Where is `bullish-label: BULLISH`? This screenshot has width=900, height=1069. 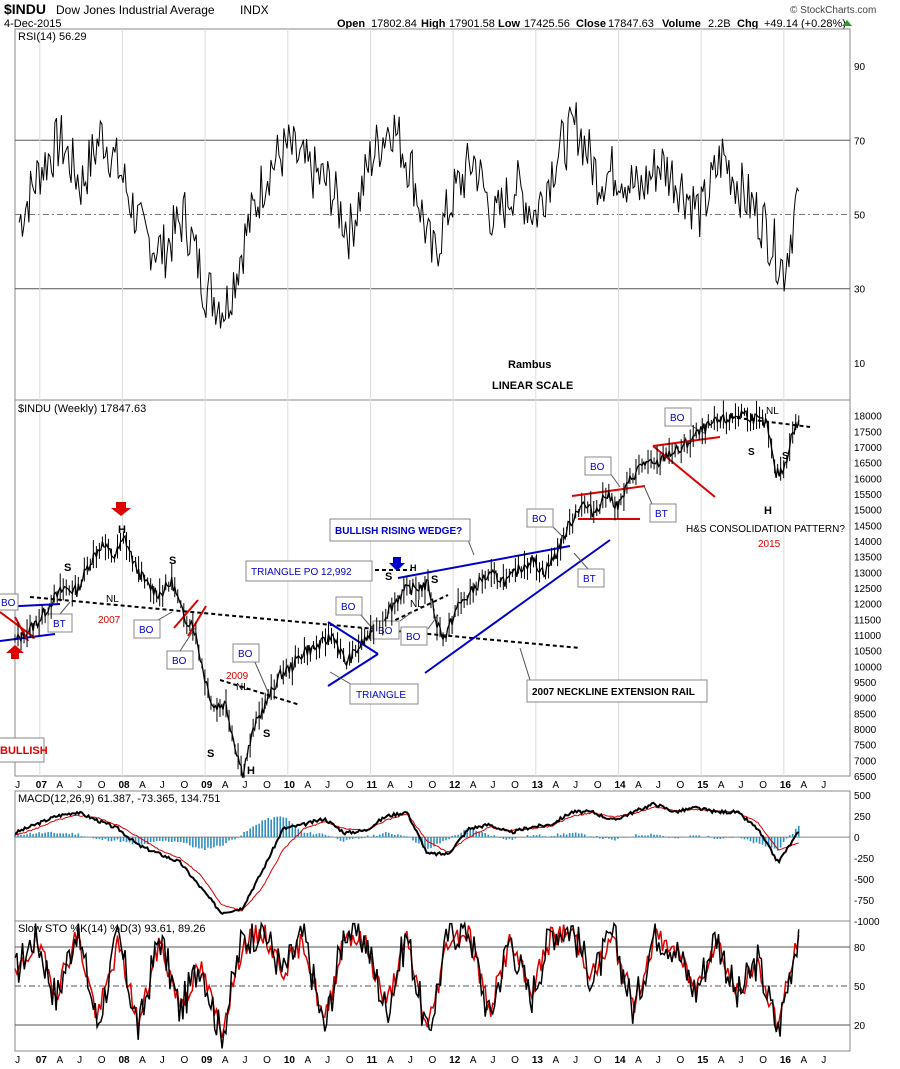
bullish-label: BULLISH is located at coordinates (24, 751).